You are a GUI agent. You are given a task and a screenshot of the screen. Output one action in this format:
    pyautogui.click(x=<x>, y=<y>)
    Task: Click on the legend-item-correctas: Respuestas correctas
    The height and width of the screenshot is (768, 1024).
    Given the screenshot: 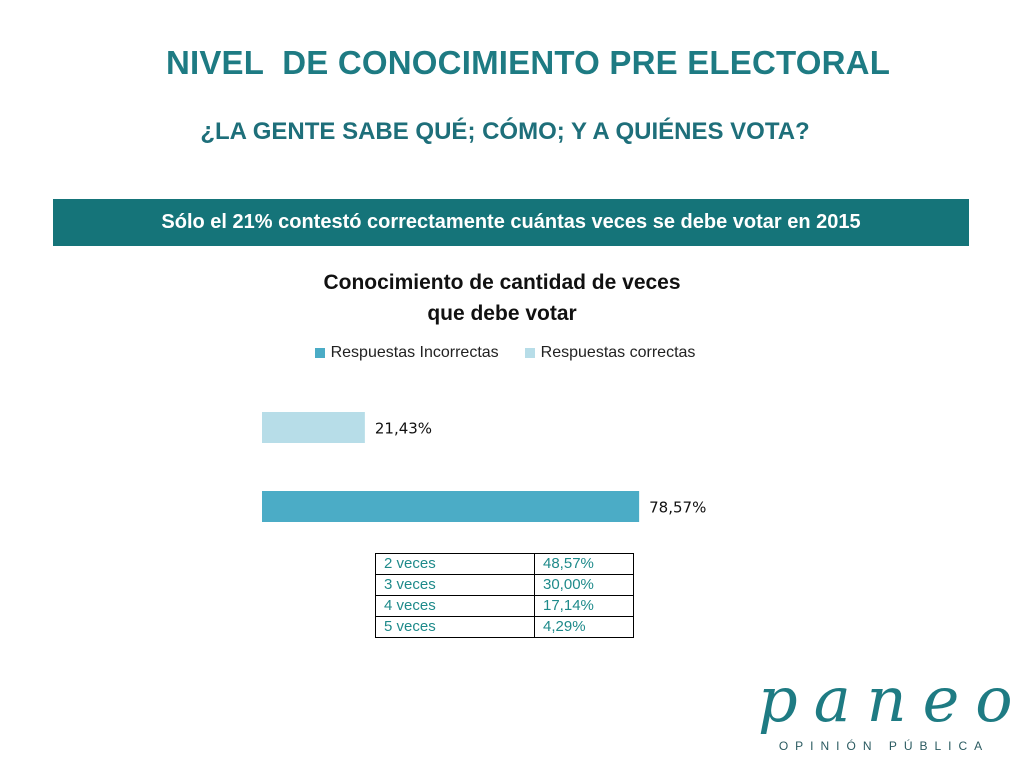 What is the action you would take?
    pyautogui.click(x=610, y=353)
    